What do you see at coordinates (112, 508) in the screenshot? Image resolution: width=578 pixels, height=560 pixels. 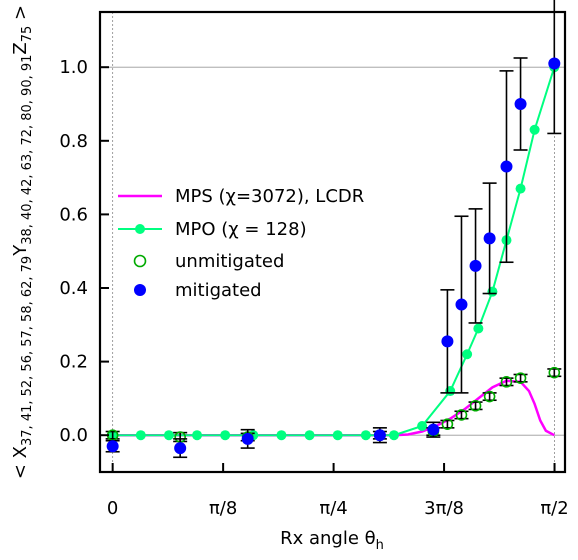 I see `x-tick-label: 0` at bounding box center [112, 508].